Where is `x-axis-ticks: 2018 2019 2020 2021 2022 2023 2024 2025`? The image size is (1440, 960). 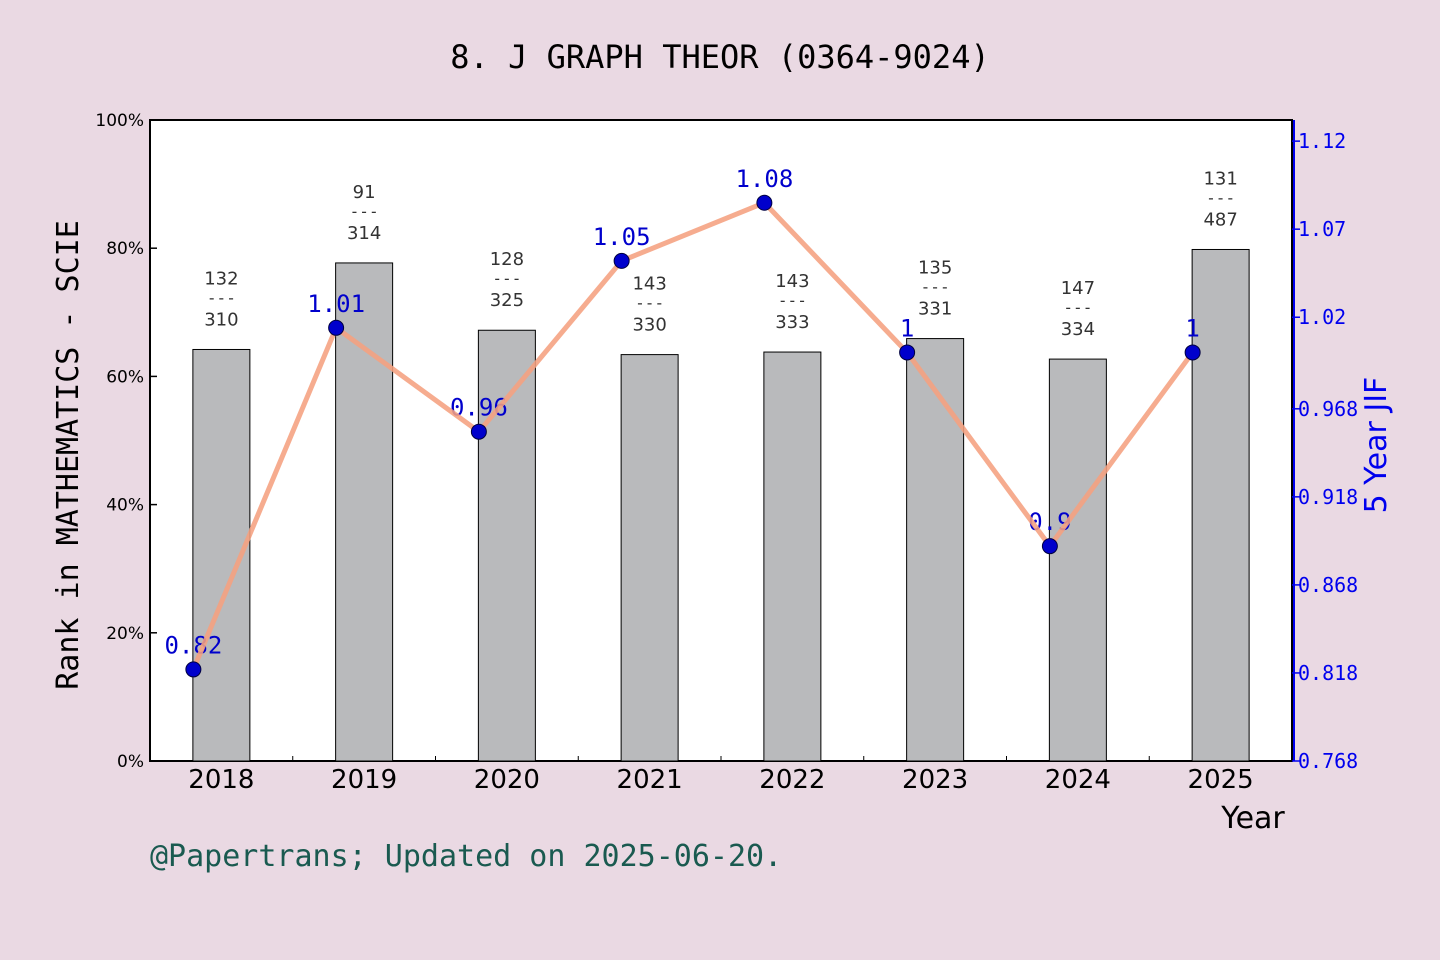
x-axis-ticks: 2018 2019 2020 2021 2022 2023 2024 2025 is located at coordinates (701, 775).